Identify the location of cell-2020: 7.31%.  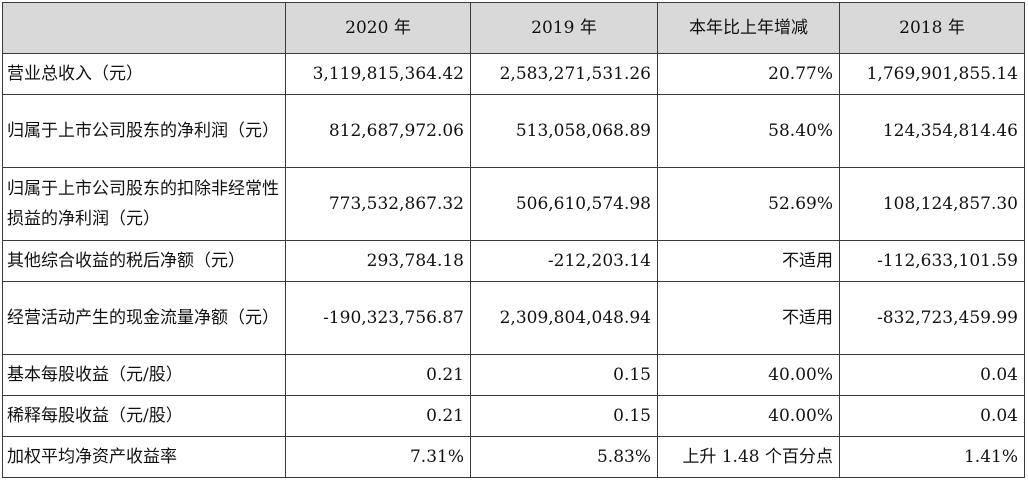
(378, 457).